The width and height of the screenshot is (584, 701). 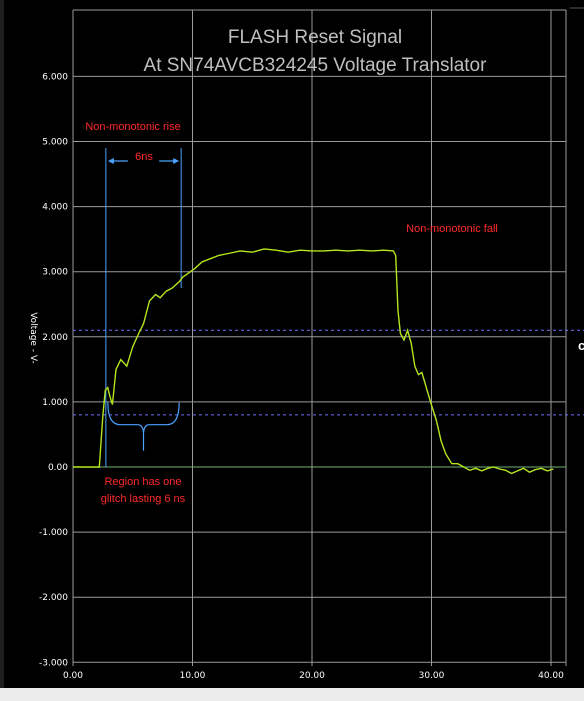 I want to click on clipped-edge-text: c, so click(x=581, y=345).